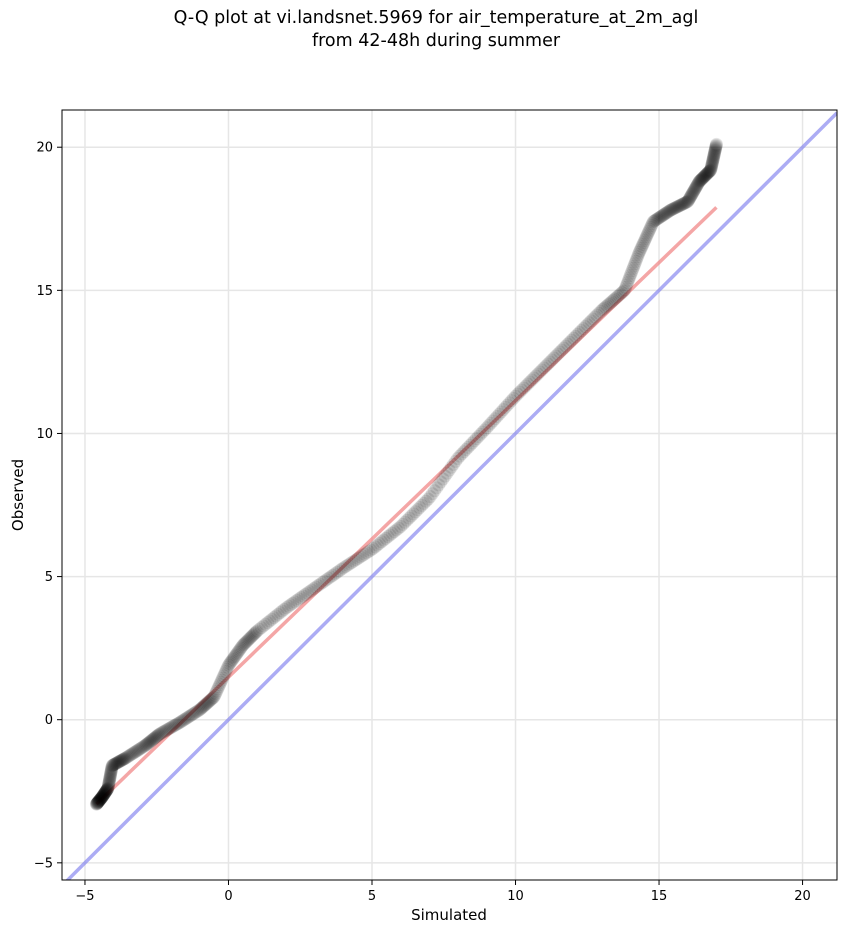 This screenshot has width=845, height=934. Describe the element at coordinates (44, 148) in the screenshot. I see `y-tick-label: 20` at that location.